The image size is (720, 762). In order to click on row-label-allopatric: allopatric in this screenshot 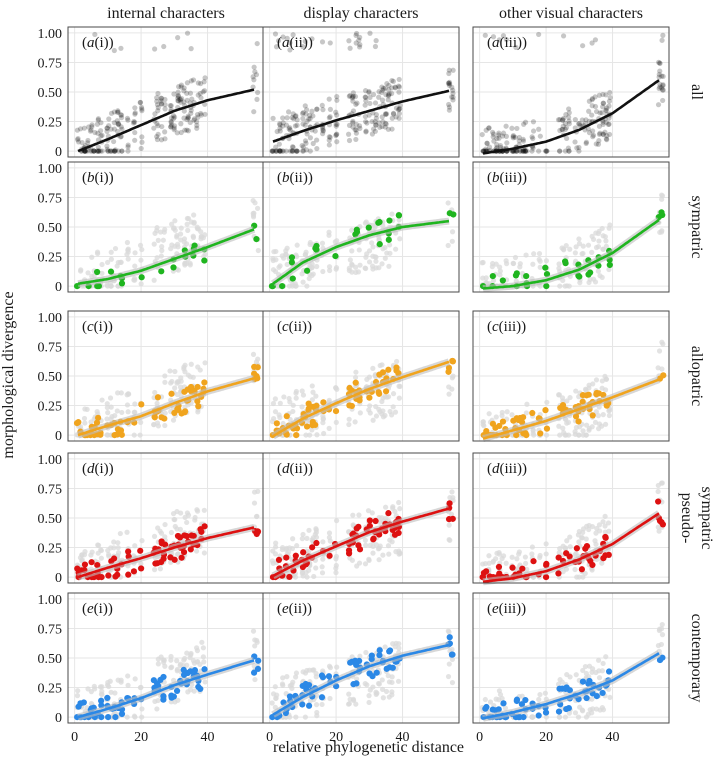, I will do `click(696, 376)`.